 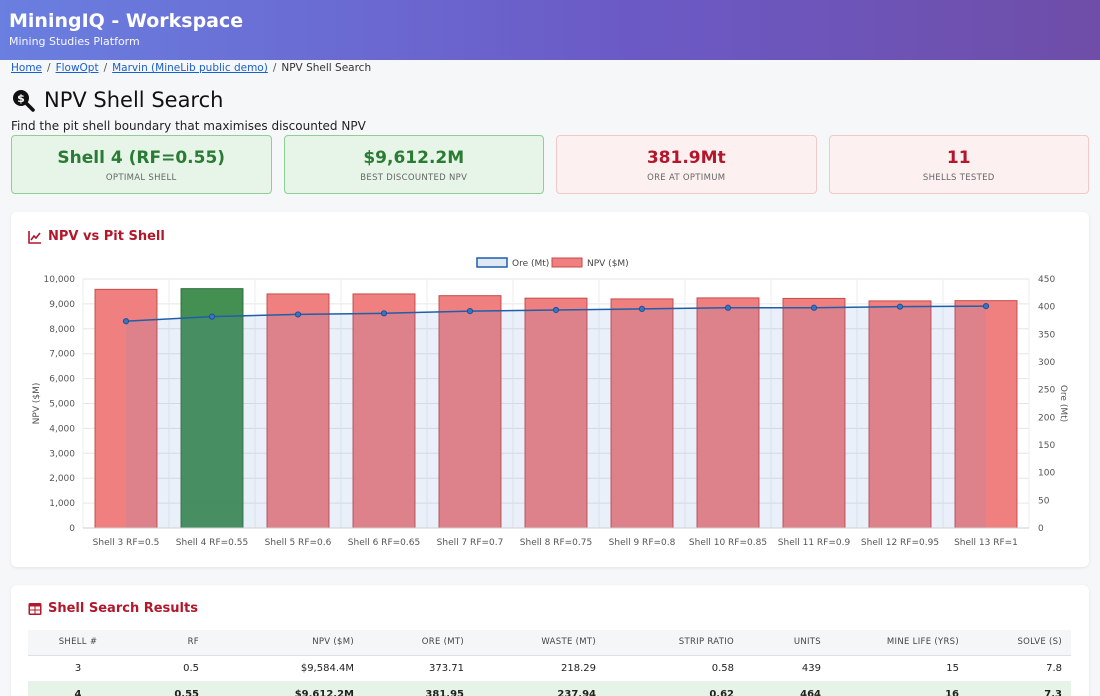 I want to click on kpi-label: OPTIMAL SHELL, so click(x=141, y=178).